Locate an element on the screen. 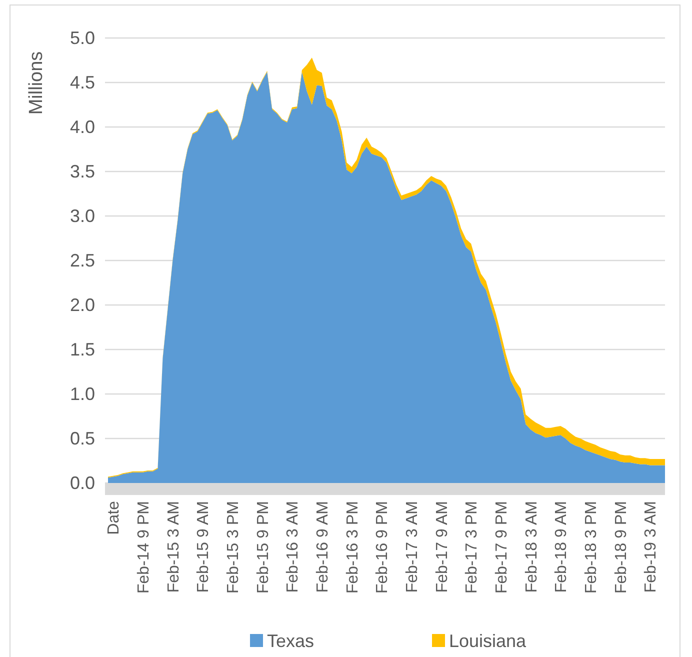 This screenshot has width=692, height=657. x-tick-label: Feb-16 9 PM is located at coordinates (383, 547).